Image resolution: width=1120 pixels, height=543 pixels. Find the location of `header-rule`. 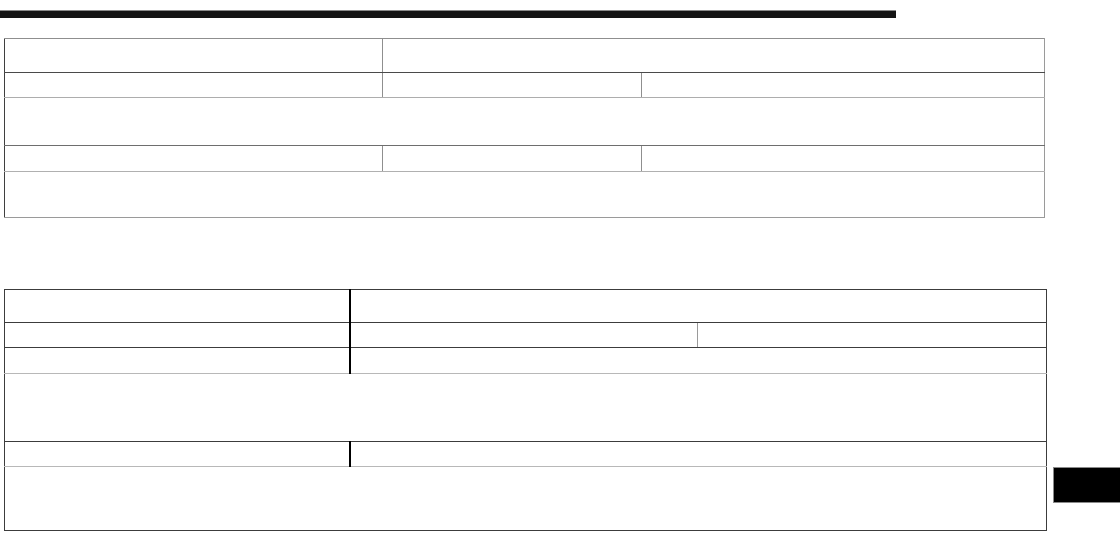

header-rule is located at coordinates (448, 14).